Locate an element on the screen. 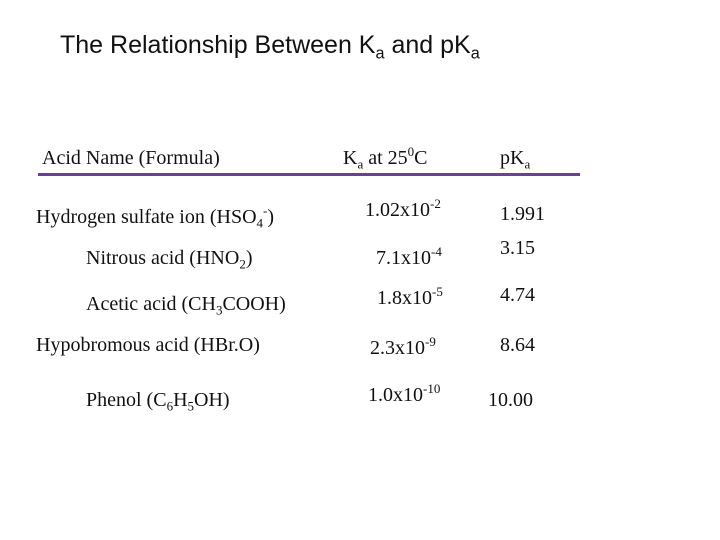  text: Hydrogen sulfate ion (HSO is located at coordinates (146, 217).